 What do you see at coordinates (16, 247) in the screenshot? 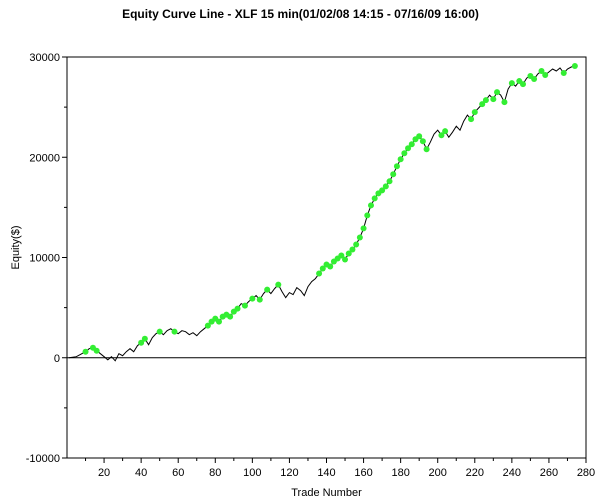
I see `y-axis-label: Equity($)` at bounding box center [16, 247].